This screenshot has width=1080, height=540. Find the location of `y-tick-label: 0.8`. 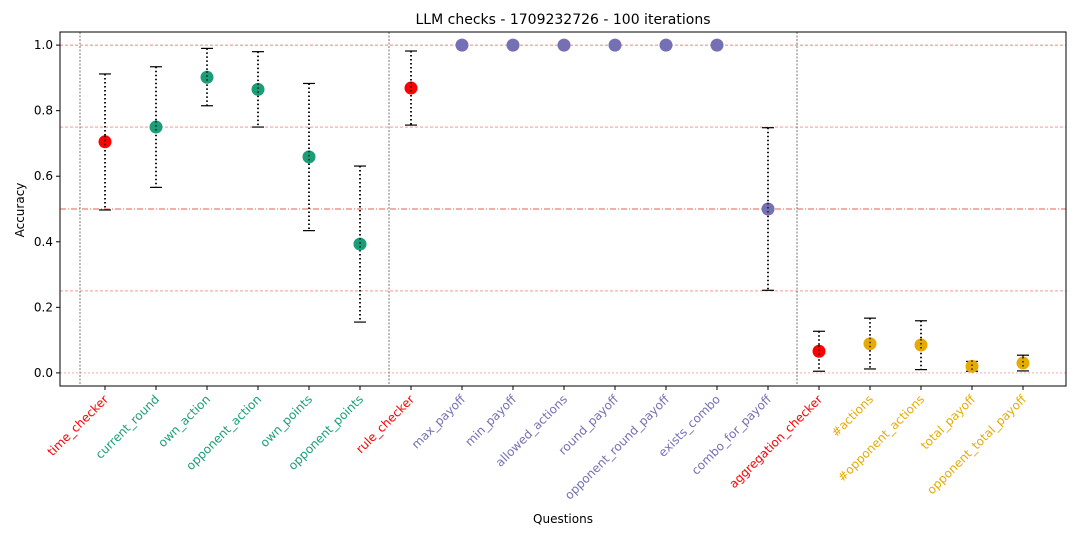

y-tick-label: 0.8 is located at coordinates (43, 111).